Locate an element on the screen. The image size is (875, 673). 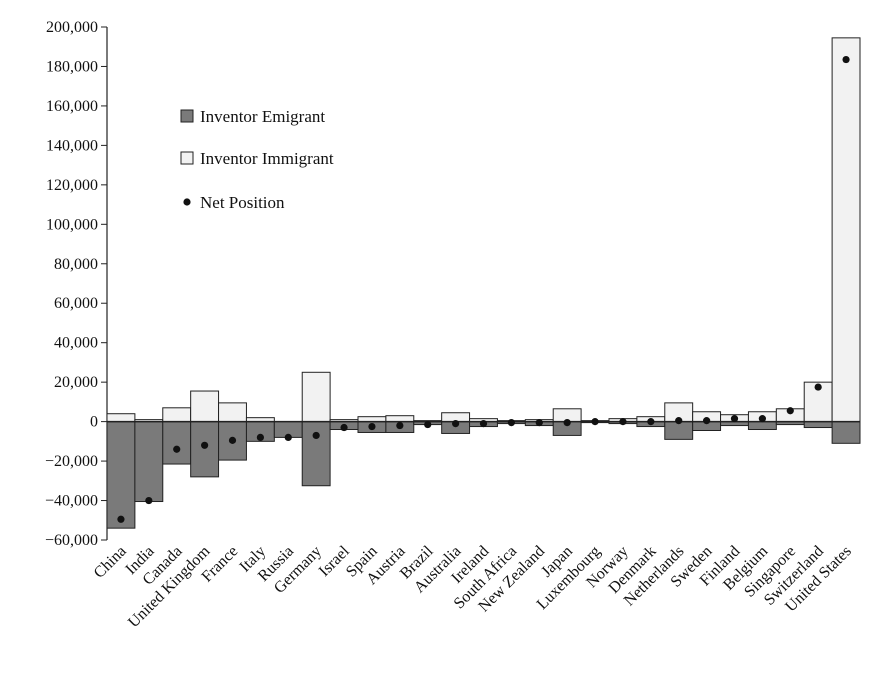
y-tick-label: 60,000 is located at coordinates (76, 303).